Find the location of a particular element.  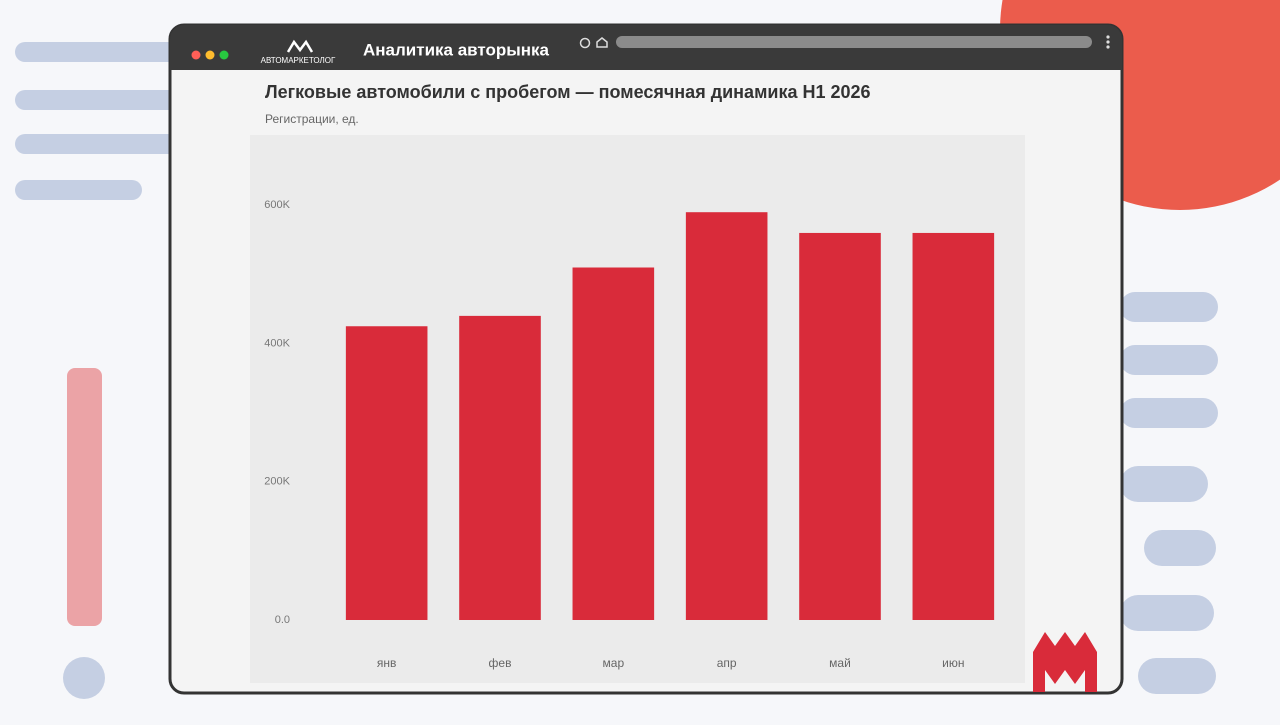

logo-icon is located at coordinates (300, 46).